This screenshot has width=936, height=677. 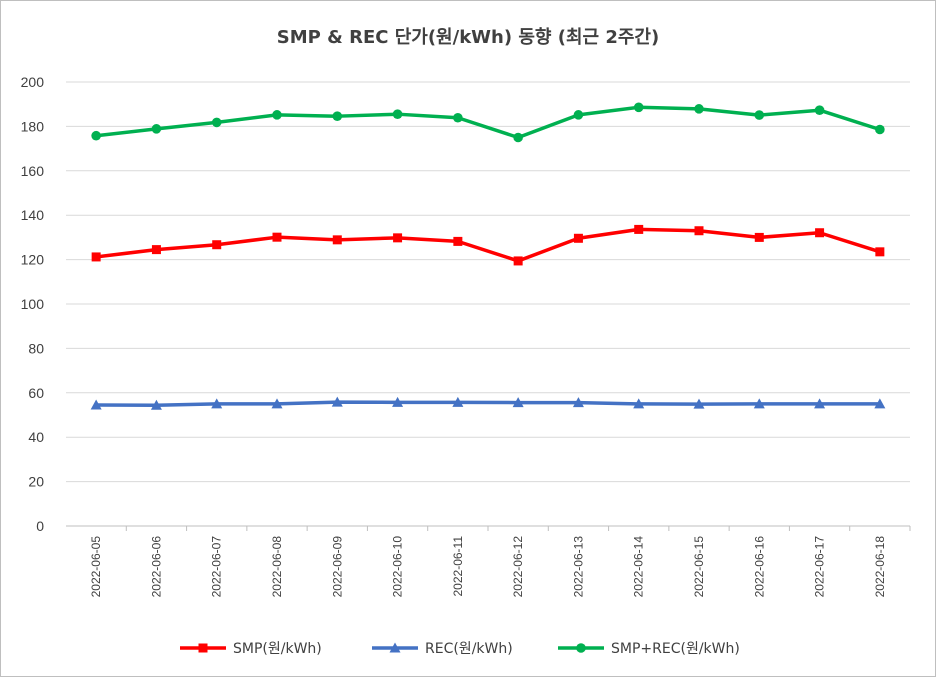 I want to click on y-tick-label: 200, so click(x=33, y=82).